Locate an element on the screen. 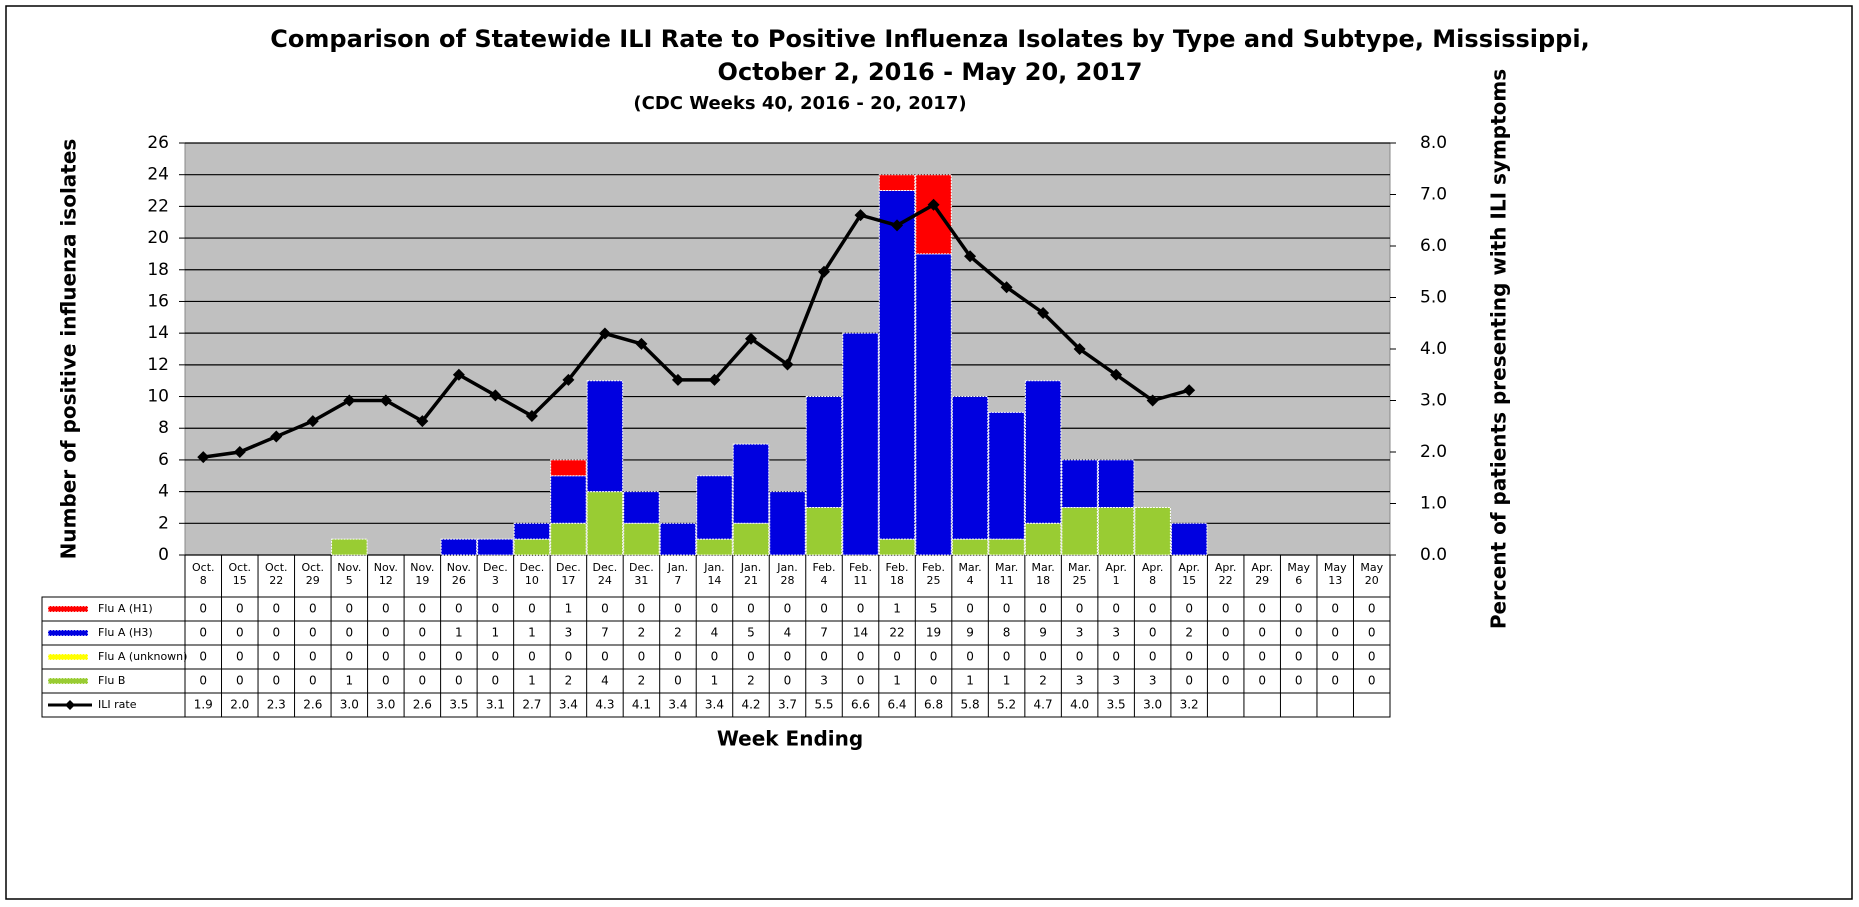  y2-tick-label: 7.0 is located at coordinates (1433, 195).